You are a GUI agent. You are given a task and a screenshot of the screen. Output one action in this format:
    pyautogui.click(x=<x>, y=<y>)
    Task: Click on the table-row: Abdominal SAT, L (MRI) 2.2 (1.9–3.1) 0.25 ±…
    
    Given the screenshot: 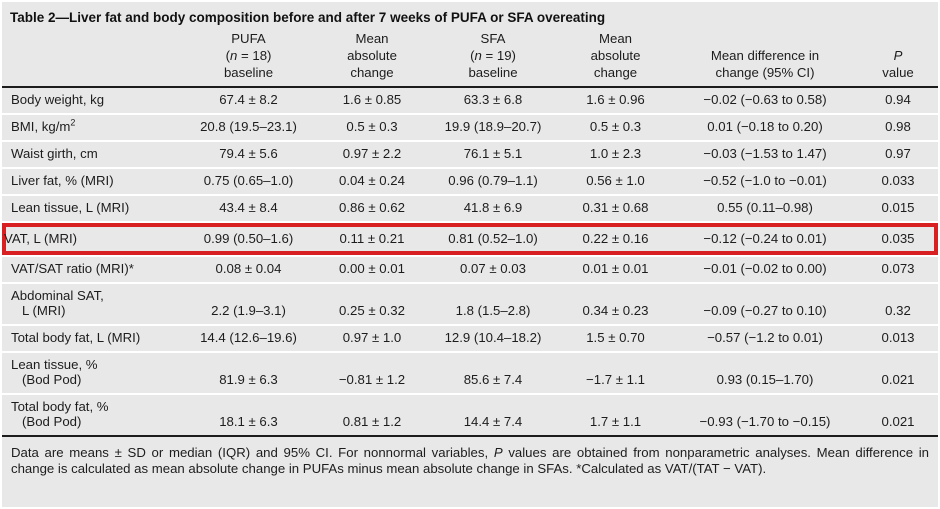 What is the action you would take?
    pyautogui.click(x=470, y=303)
    